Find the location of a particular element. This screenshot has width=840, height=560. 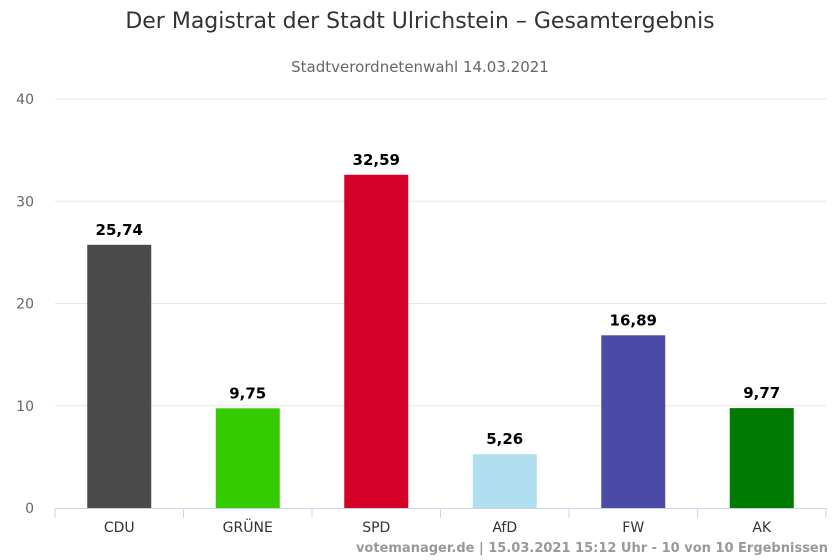

y-tick-label: 20 is located at coordinates (25, 305).